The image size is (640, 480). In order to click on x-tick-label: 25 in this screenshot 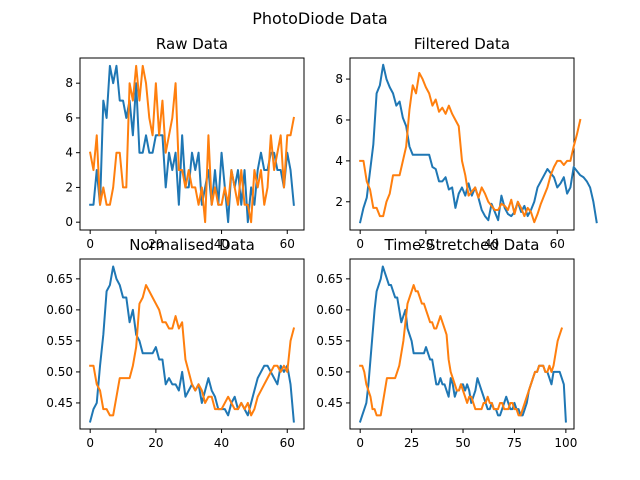, I will do `click(411, 443)`.